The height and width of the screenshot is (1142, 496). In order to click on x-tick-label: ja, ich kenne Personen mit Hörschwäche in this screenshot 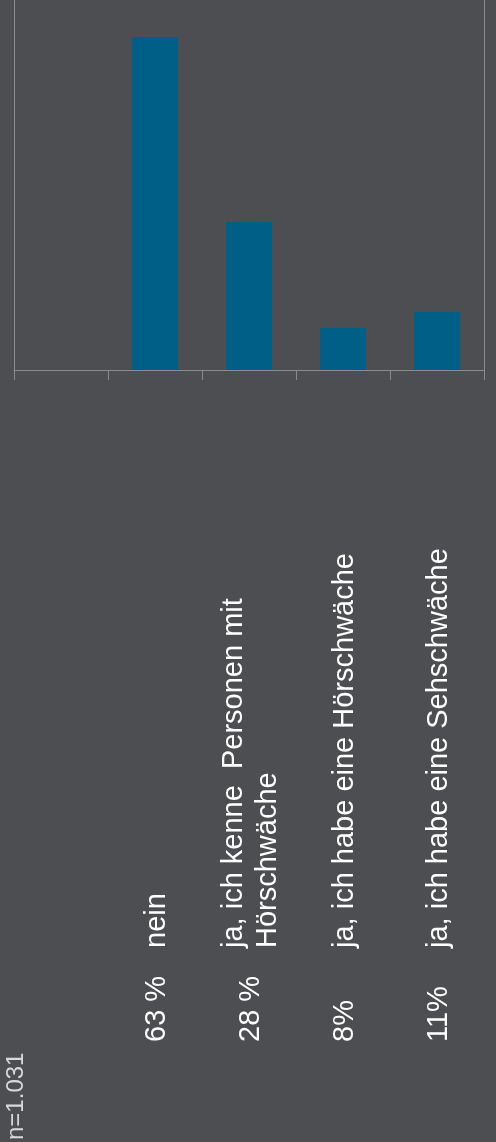, I will do `click(249, 773)`.